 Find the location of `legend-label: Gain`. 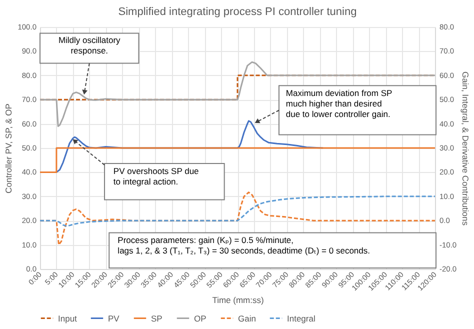

legend-label: Gain is located at coordinates (247, 318).